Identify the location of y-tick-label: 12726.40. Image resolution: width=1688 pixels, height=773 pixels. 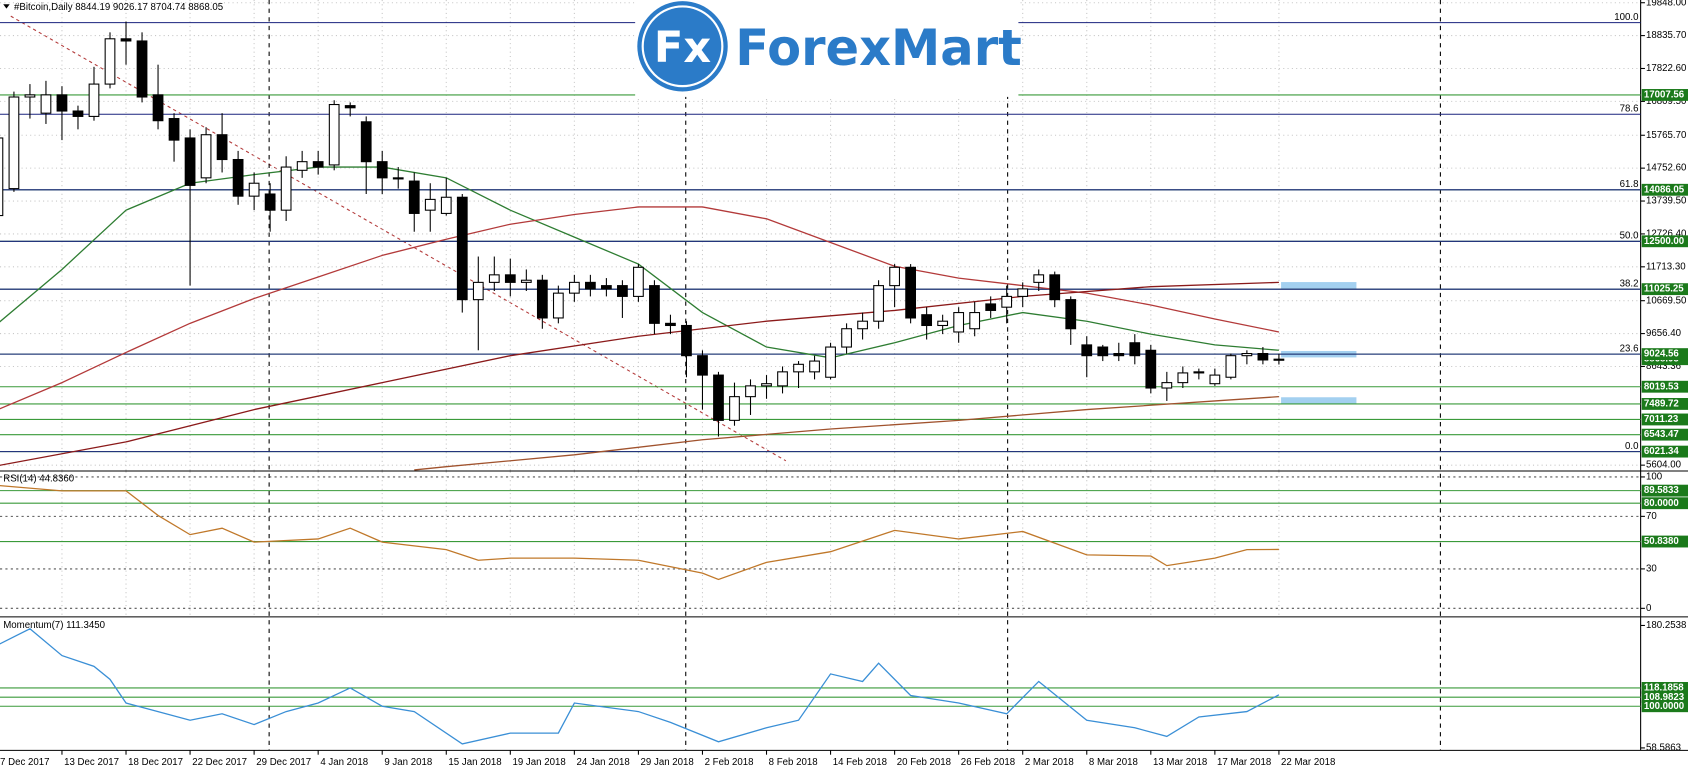
(1666, 233).